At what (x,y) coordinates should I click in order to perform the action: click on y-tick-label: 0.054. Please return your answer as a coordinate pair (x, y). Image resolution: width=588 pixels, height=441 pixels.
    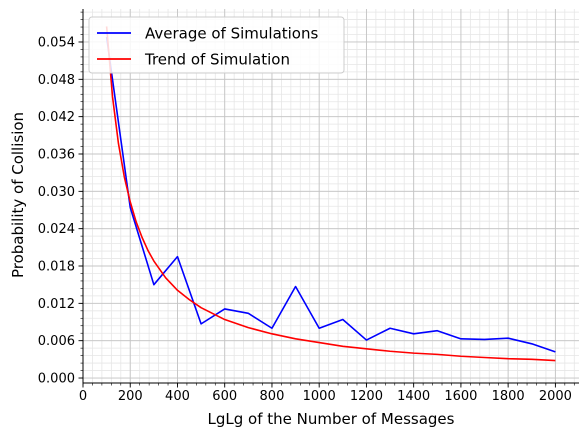
    Looking at the image, I should click on (56, 42).